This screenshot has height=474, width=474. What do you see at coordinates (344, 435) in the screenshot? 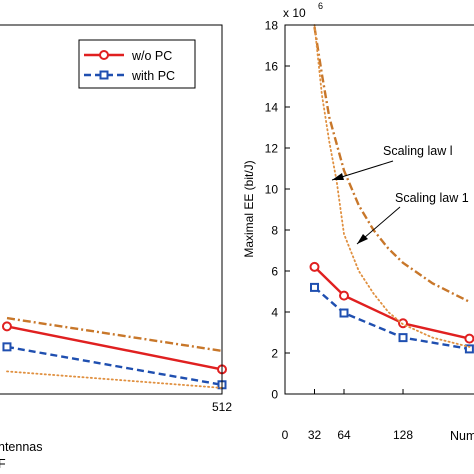
I see `right-x-tick-label: 64` at bounding box center [344, 435].